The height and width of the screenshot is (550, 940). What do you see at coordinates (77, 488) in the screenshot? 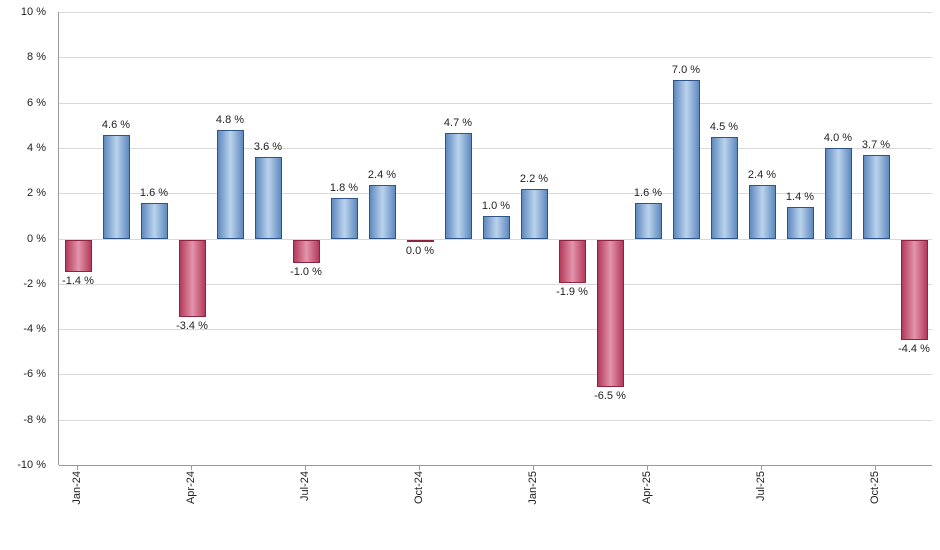
I see `x-axis-label: Jan-24` at bounding box center [77, 488].